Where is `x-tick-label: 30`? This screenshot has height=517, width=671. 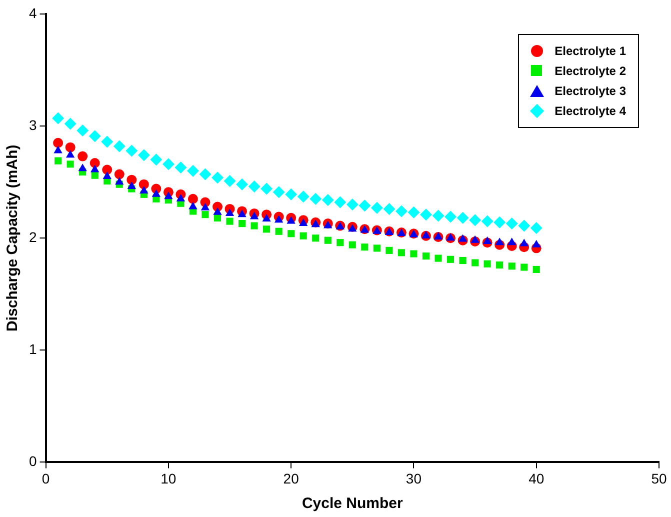 x-tick-label: 30 is located at coordinates (414, 478).